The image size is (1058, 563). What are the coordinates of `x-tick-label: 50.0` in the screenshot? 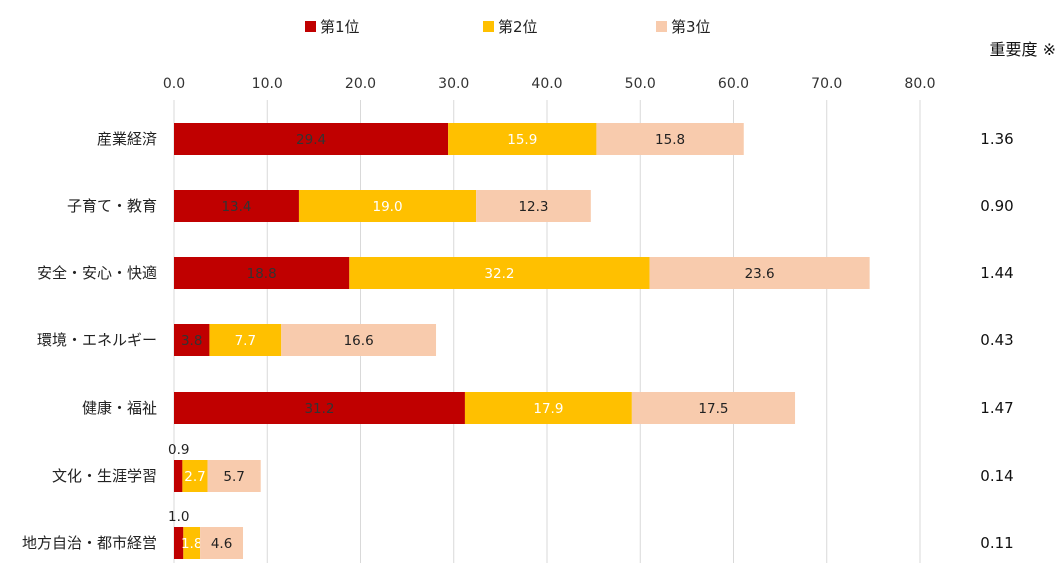 It's located at (640, 84).